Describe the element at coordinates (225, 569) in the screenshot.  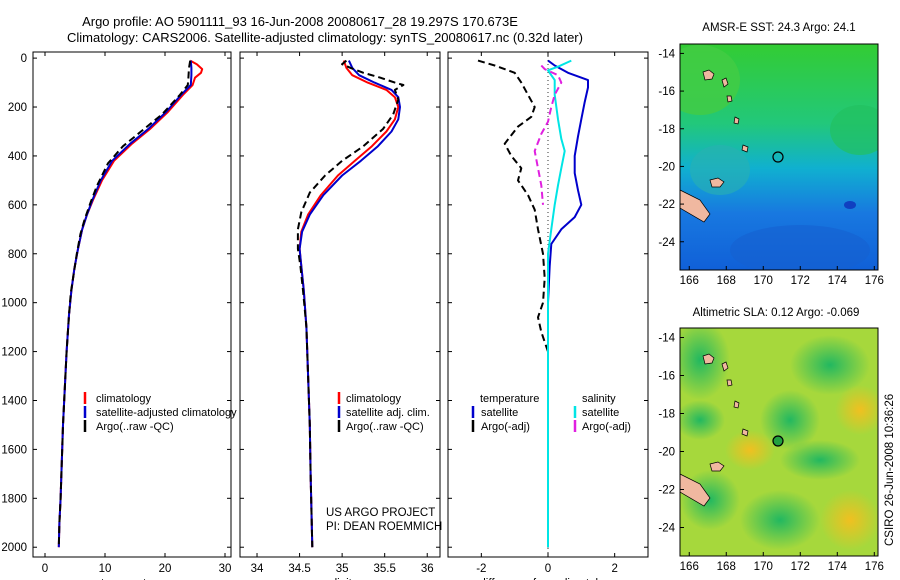
I see `x-tick-label: 30` at that location.